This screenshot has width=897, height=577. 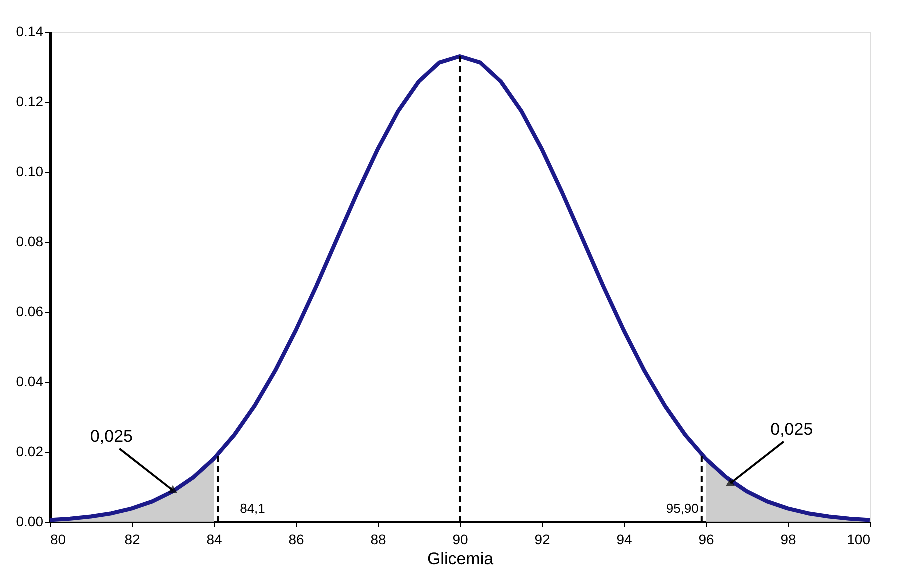 What do you see at coordinates (30, 172) in the screenshot?
I see `y-tick-label: 0.10` at bounding box center [30, 172].